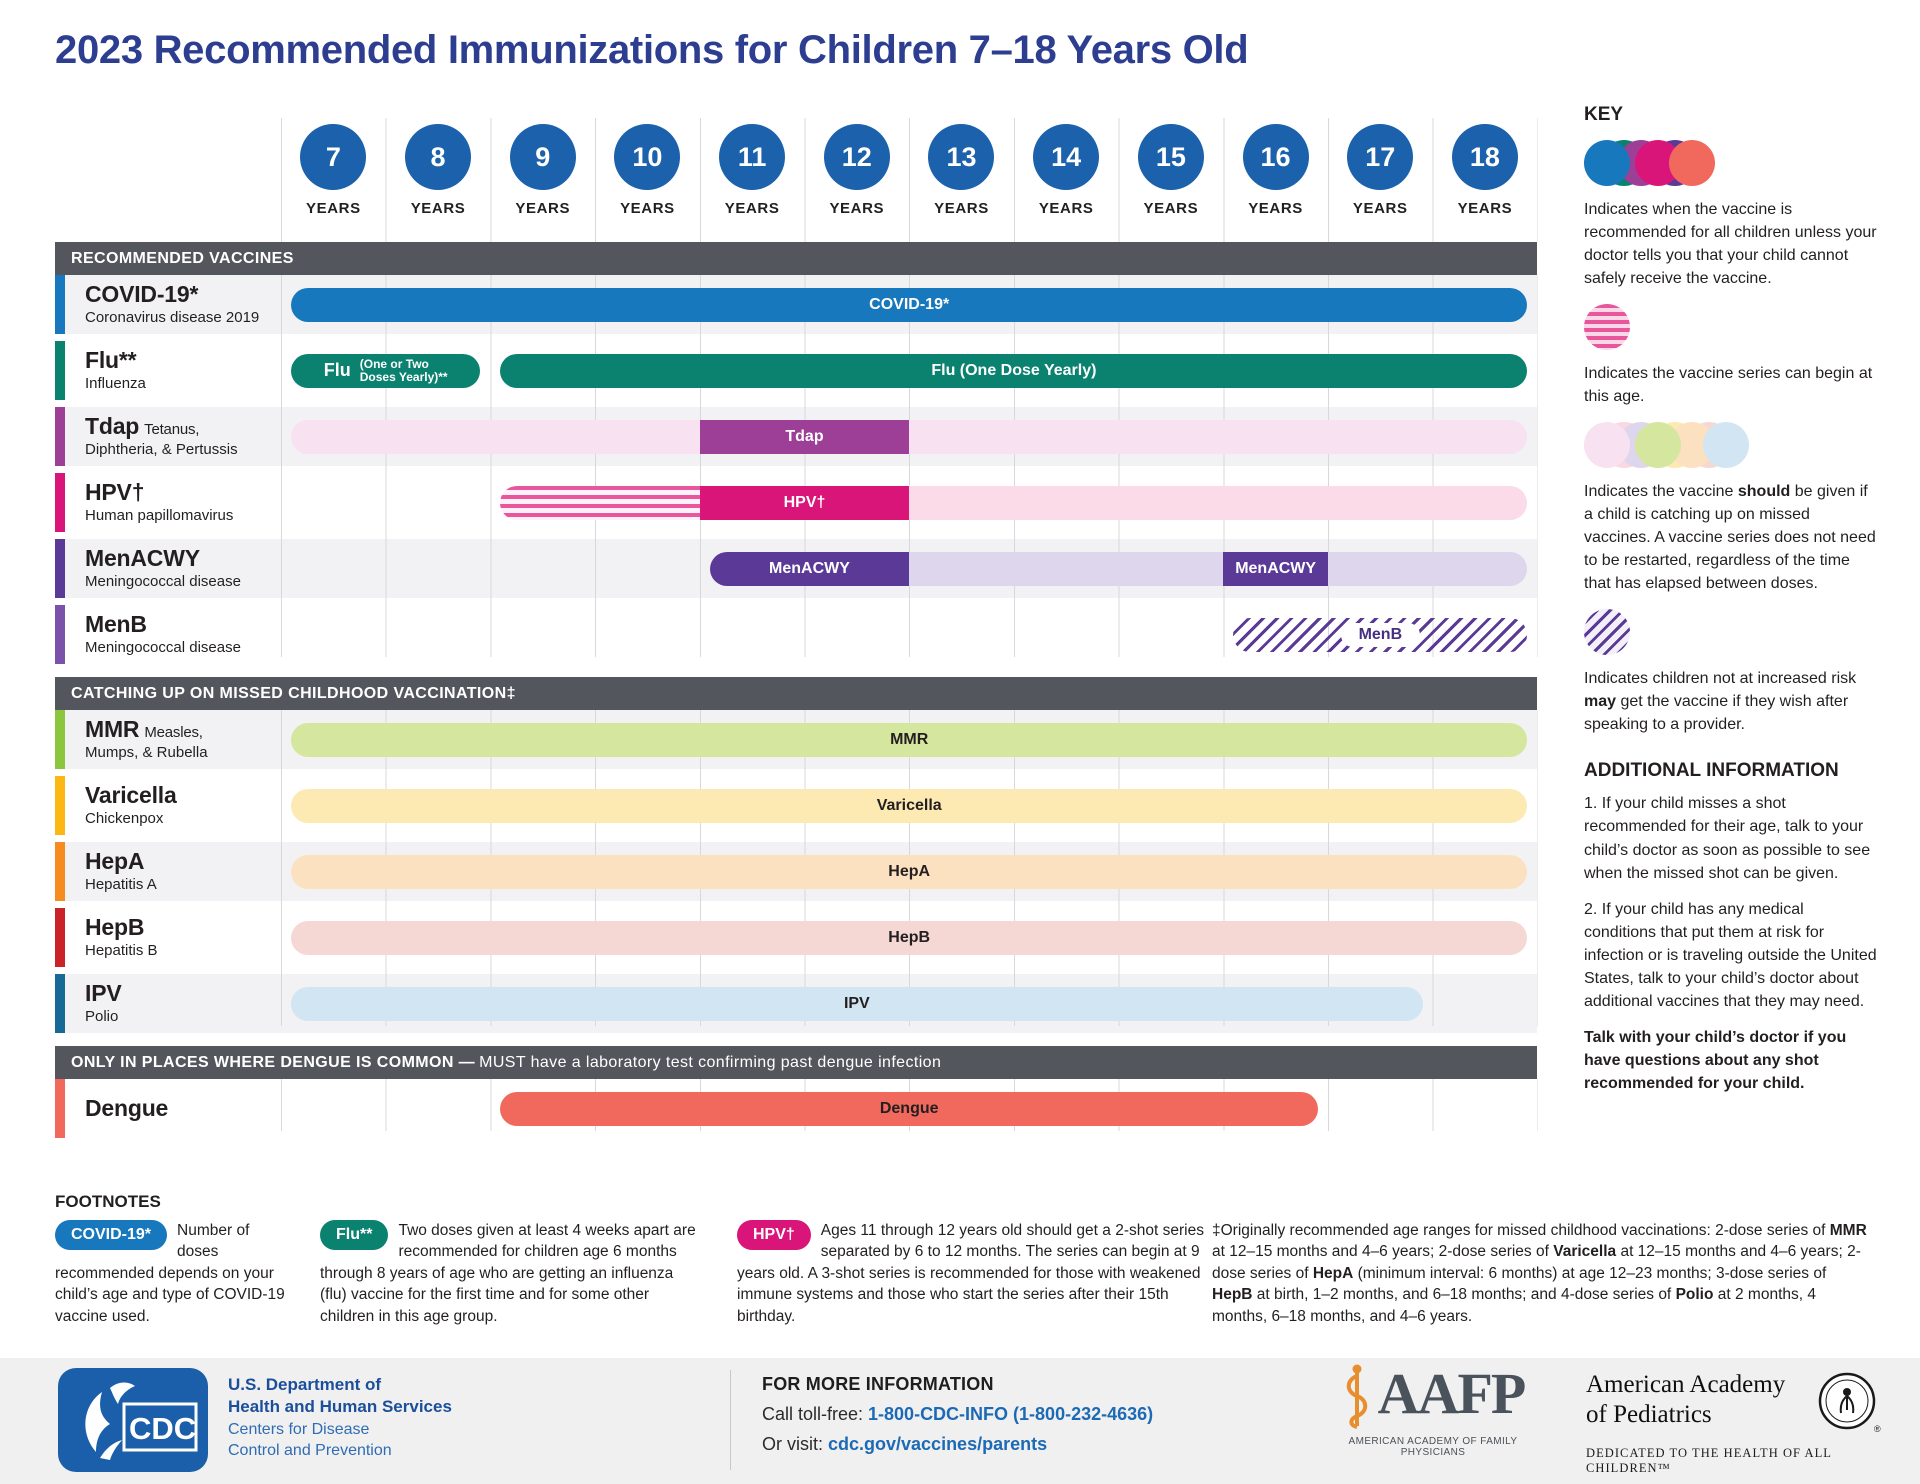 The image size is (1920, 1484). Describe the element at coordinates (774, 1235) in the screenshot. I see `footnote-pill-3: HPV†` at that location.